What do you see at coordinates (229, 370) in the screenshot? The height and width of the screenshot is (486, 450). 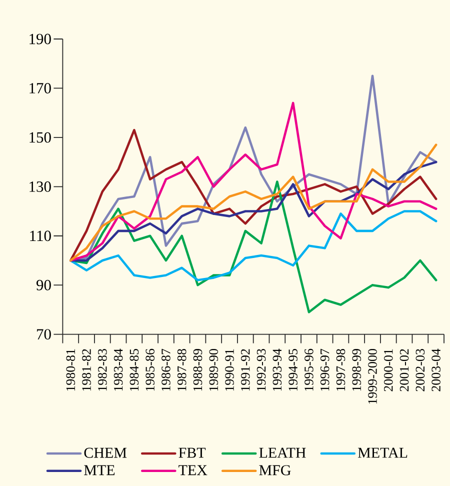 I see `x-tick-label: 1990-91` at bounding box center [229, 370].